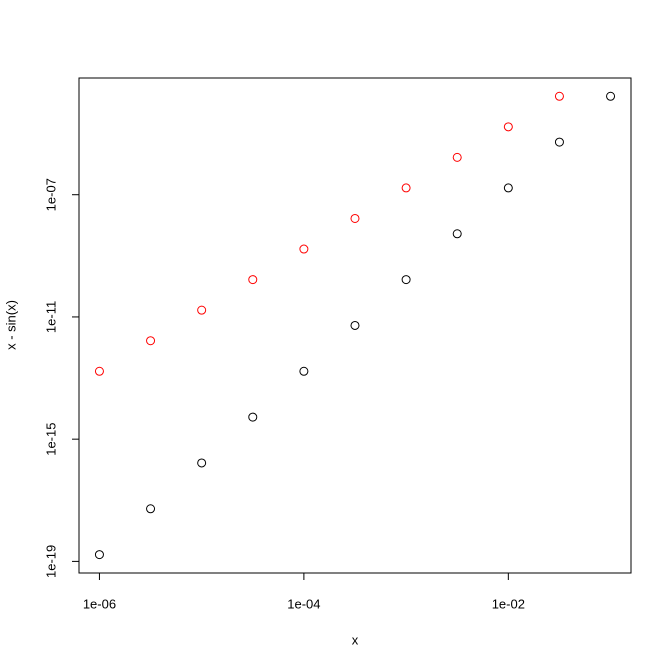 This screenshot has width=672, height=672. I want to click on x-tick-label: 1e-02, so click(508, 603).